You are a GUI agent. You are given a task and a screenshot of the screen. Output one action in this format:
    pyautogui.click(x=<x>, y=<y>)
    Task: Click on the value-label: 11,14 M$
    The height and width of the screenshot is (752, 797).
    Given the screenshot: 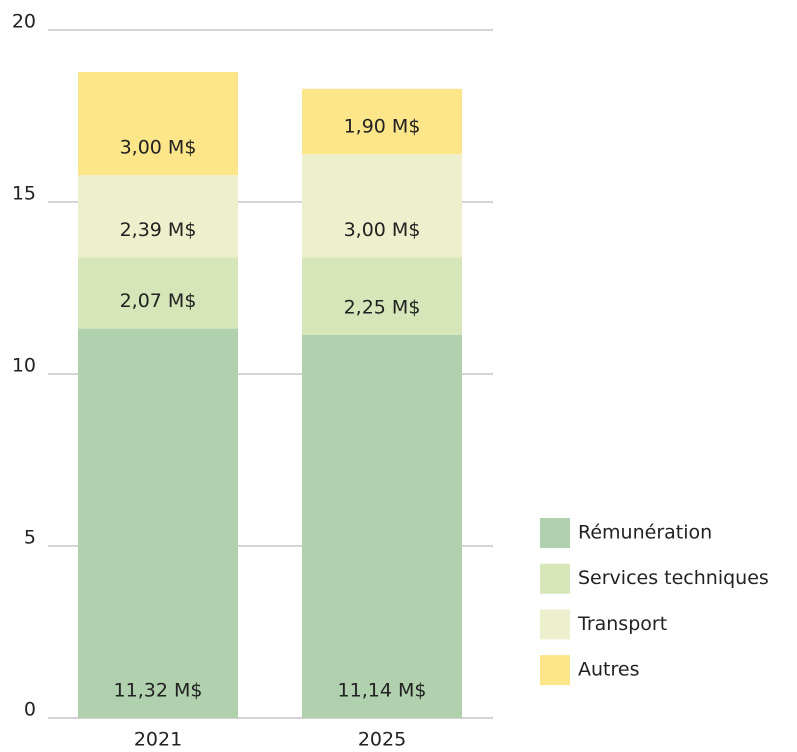 What is the action you would take?
    pyautogui.click(x=382, y=691)
    